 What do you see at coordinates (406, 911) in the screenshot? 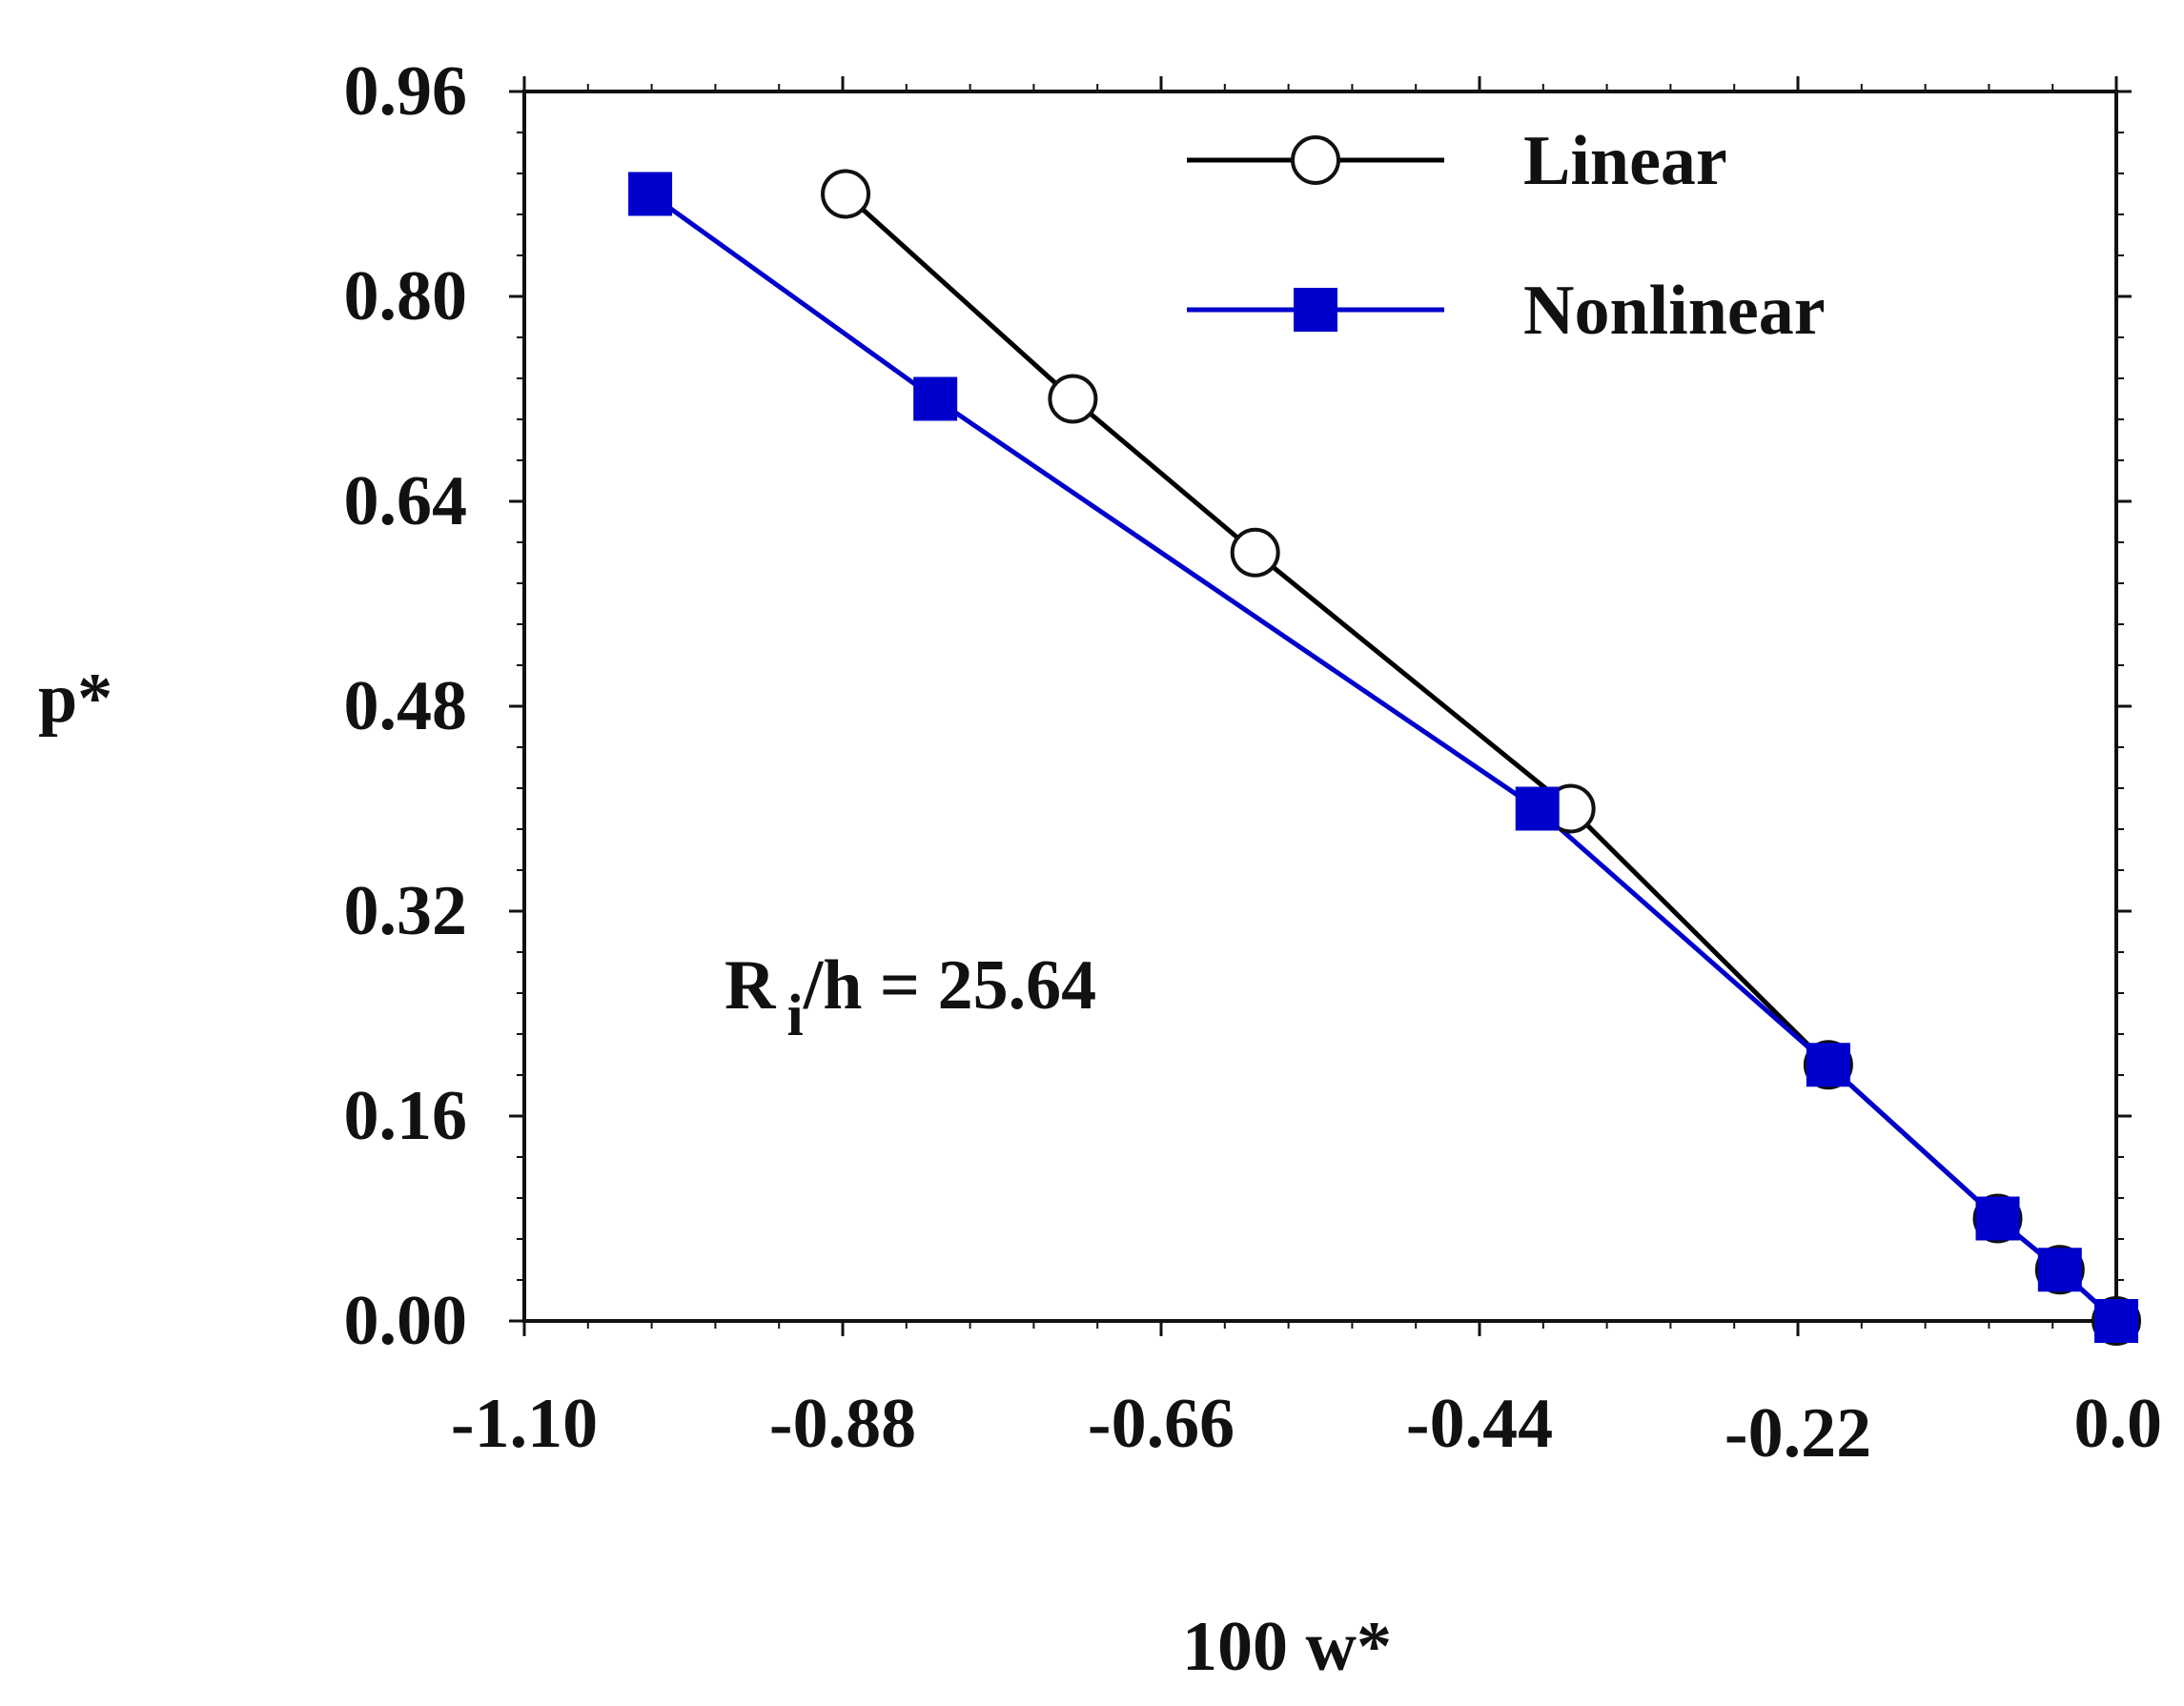
I see `y-tick-label: 0.32` at bounding box center [406, 911].